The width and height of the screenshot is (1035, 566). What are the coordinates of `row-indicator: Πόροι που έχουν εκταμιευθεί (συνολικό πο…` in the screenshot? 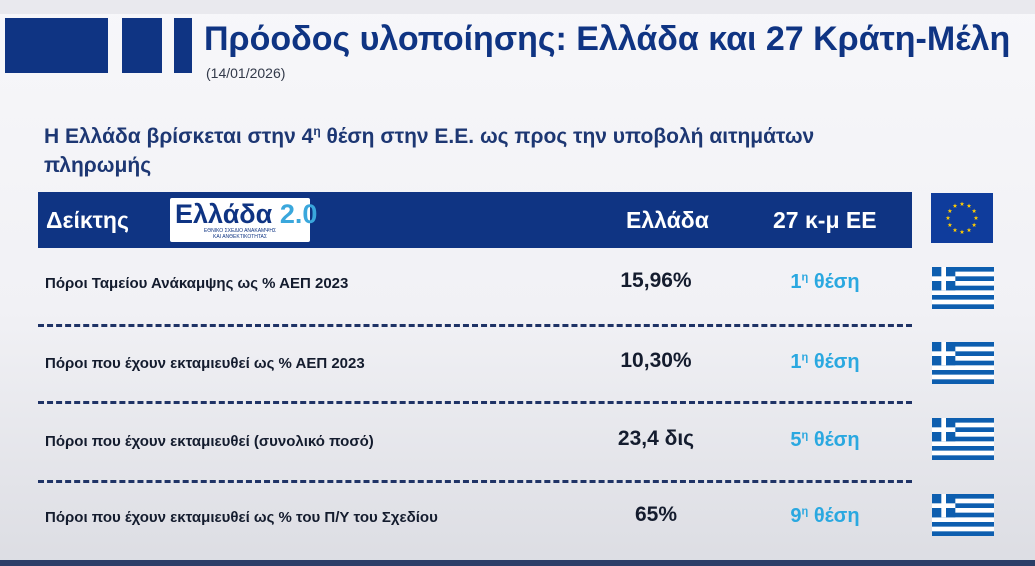 It's located at (209, 441).